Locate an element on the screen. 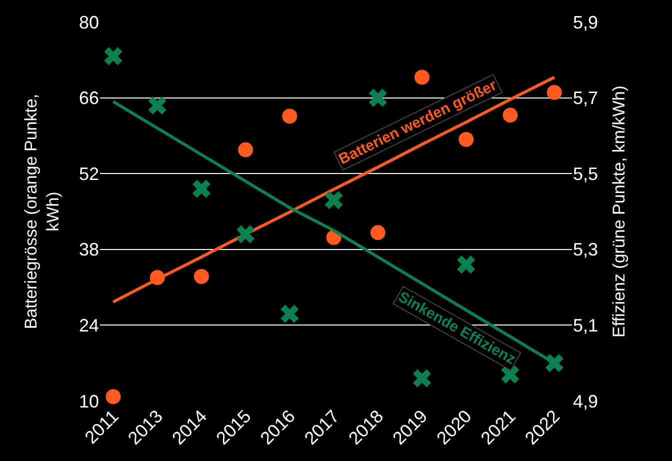  y-tick-label: 66 is located at coordinates (88, 98).